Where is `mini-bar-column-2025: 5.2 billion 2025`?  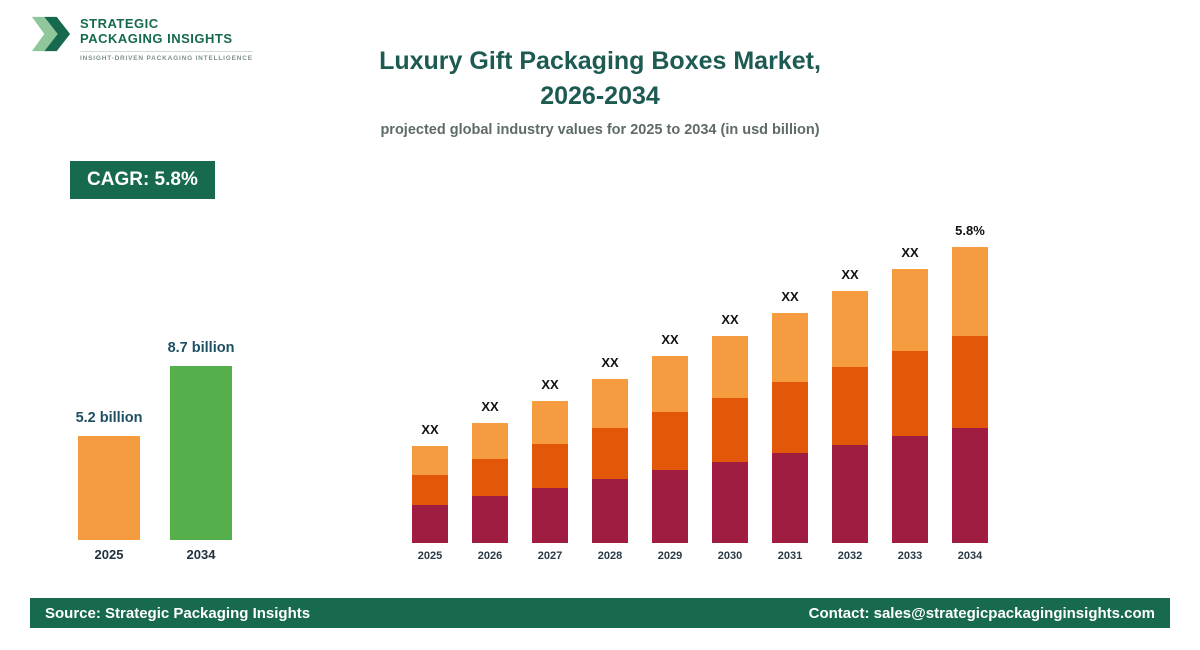
mini-bar-column-2025: 5.2 billion 2025 is located at coordinates (109, 486).